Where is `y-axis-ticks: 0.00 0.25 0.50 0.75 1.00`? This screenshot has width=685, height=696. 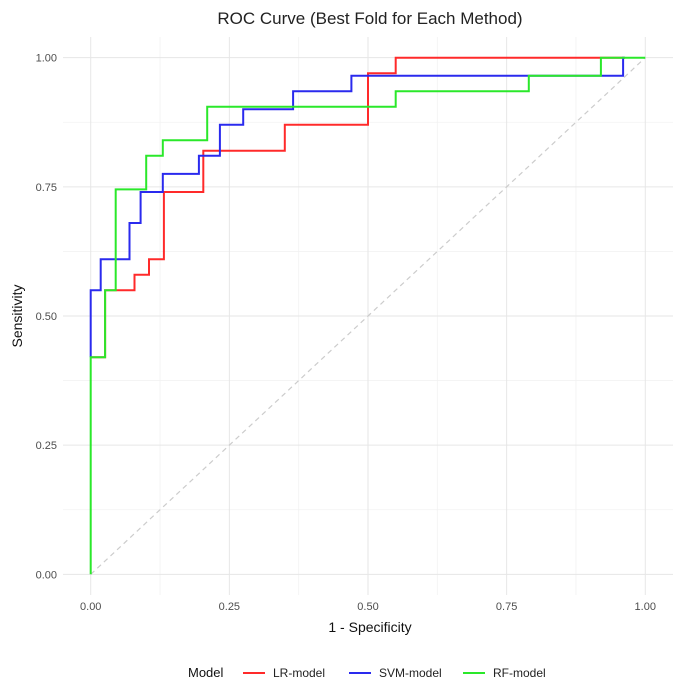 y-axis-ticks: 0.00 0.25 0.50 0.75 1.00 is located at coordinates (46, 317).